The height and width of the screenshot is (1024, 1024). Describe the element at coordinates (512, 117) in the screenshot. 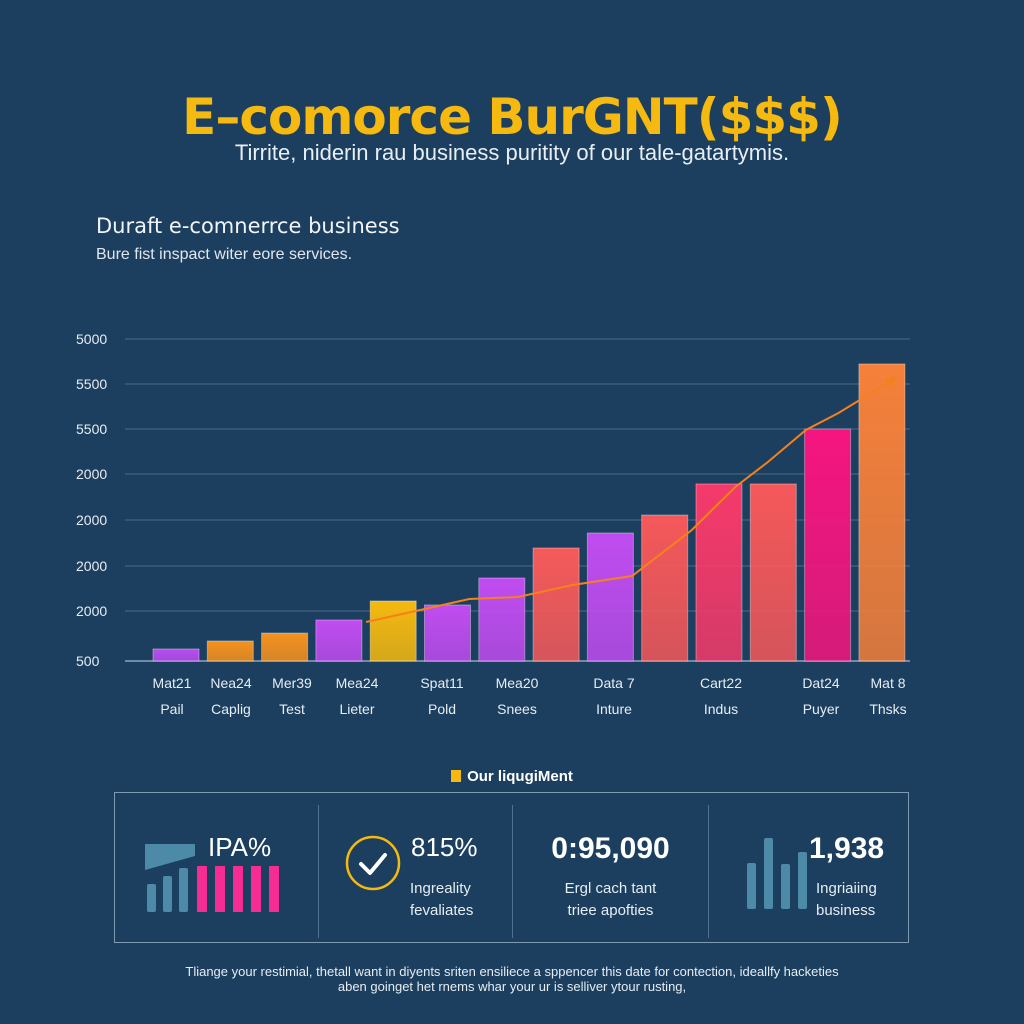

I see `page-title: E–comorce BurGNT($$$)` at that location.